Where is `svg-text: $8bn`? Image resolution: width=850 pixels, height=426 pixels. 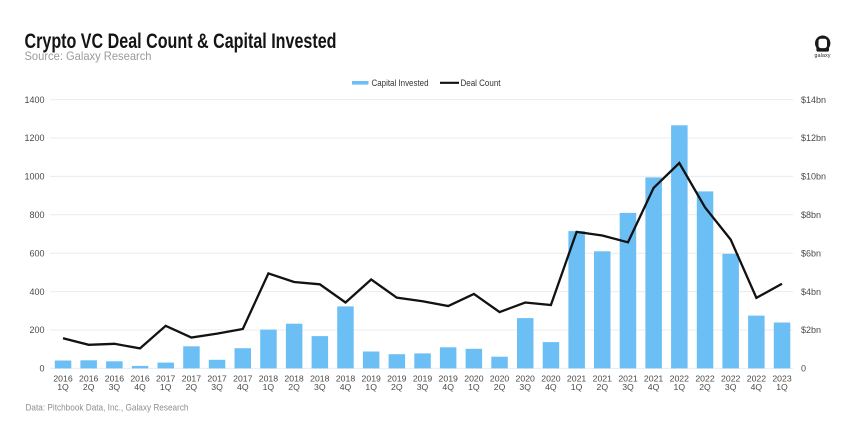
svg-text: $8bn is located at coordinates (811, 215).